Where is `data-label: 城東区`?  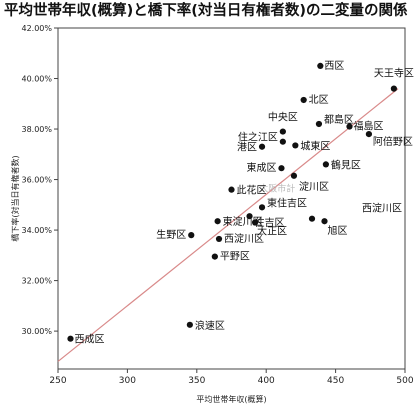 data-label: 城東区 is located at coordinates (315, 145).